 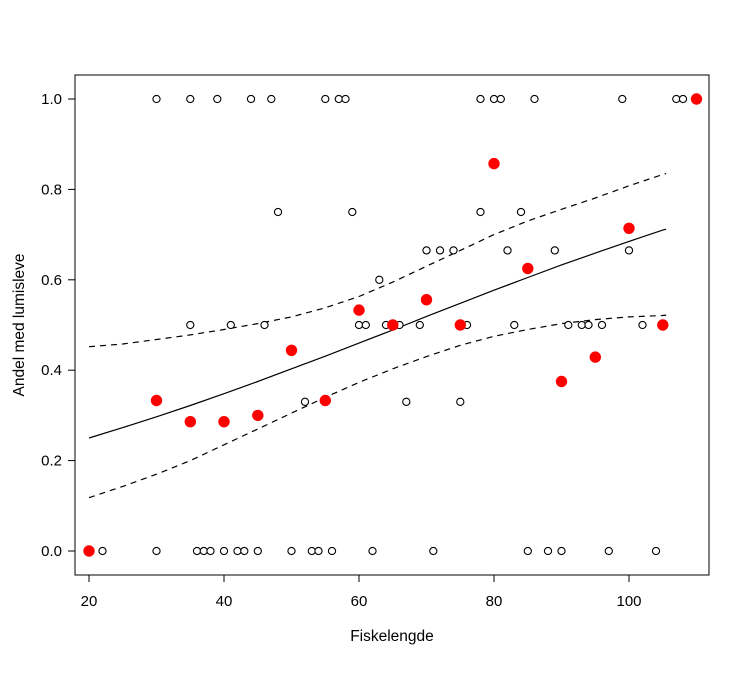 I want to click on x-tick-label: 80, so click(x=494, y=601).